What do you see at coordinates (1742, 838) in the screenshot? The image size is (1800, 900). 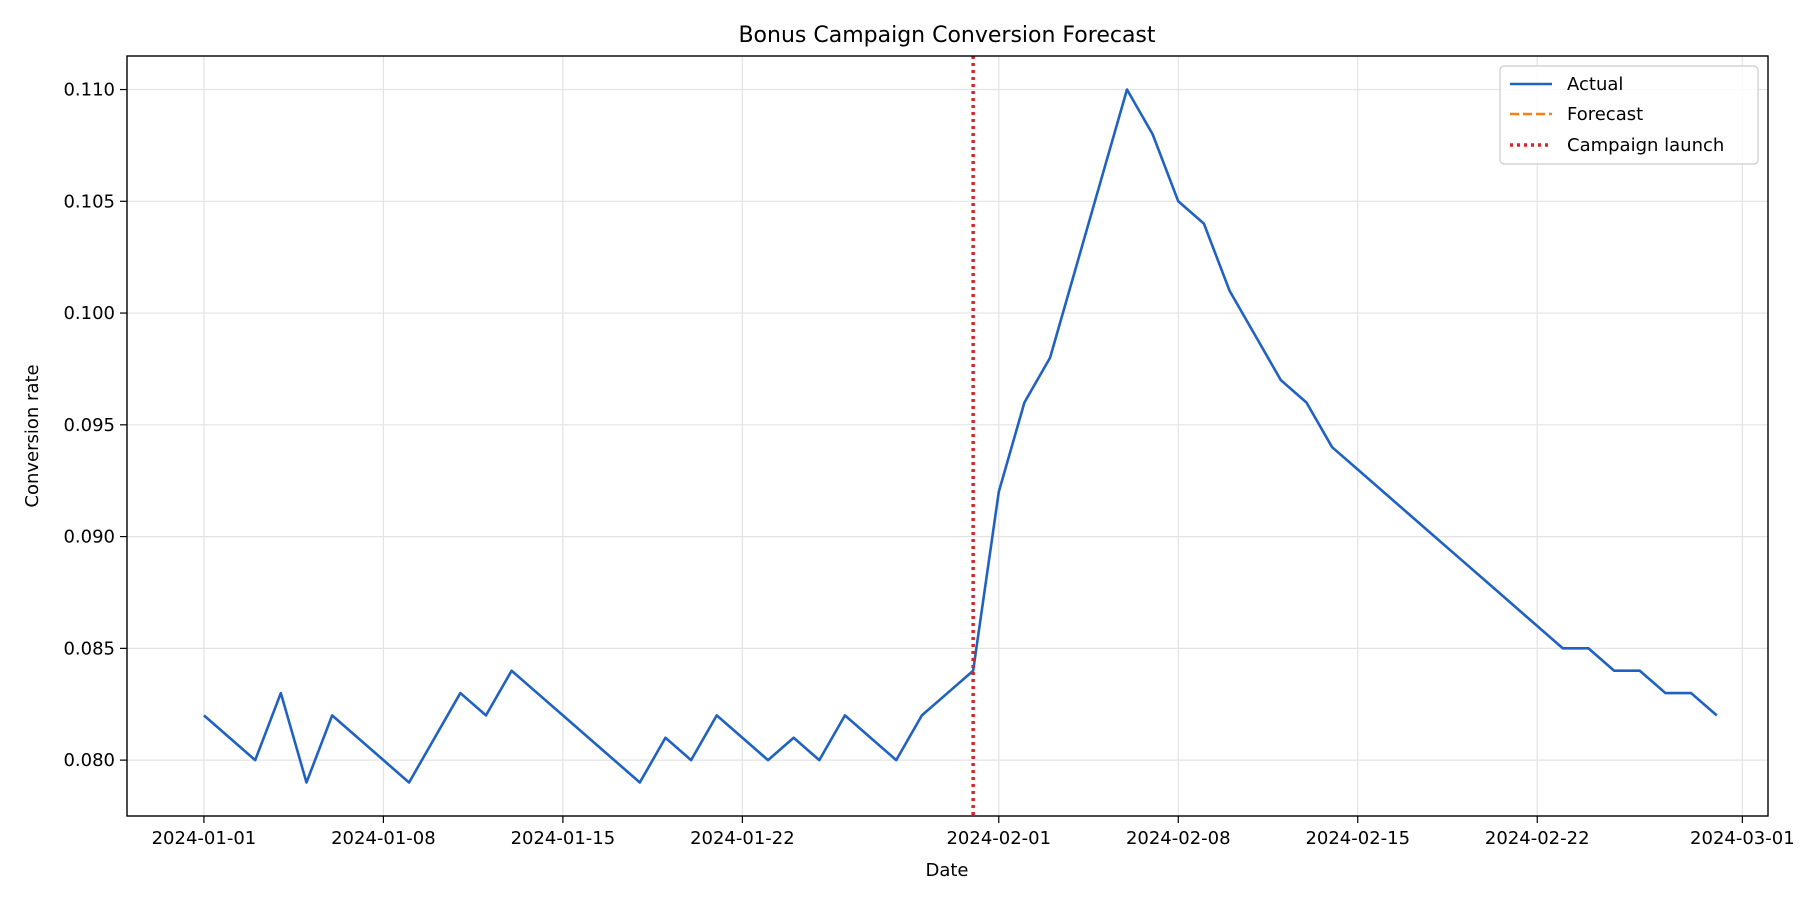 I see `x-tick-label: 2024-03-01` at bounding box center [1742, 838].